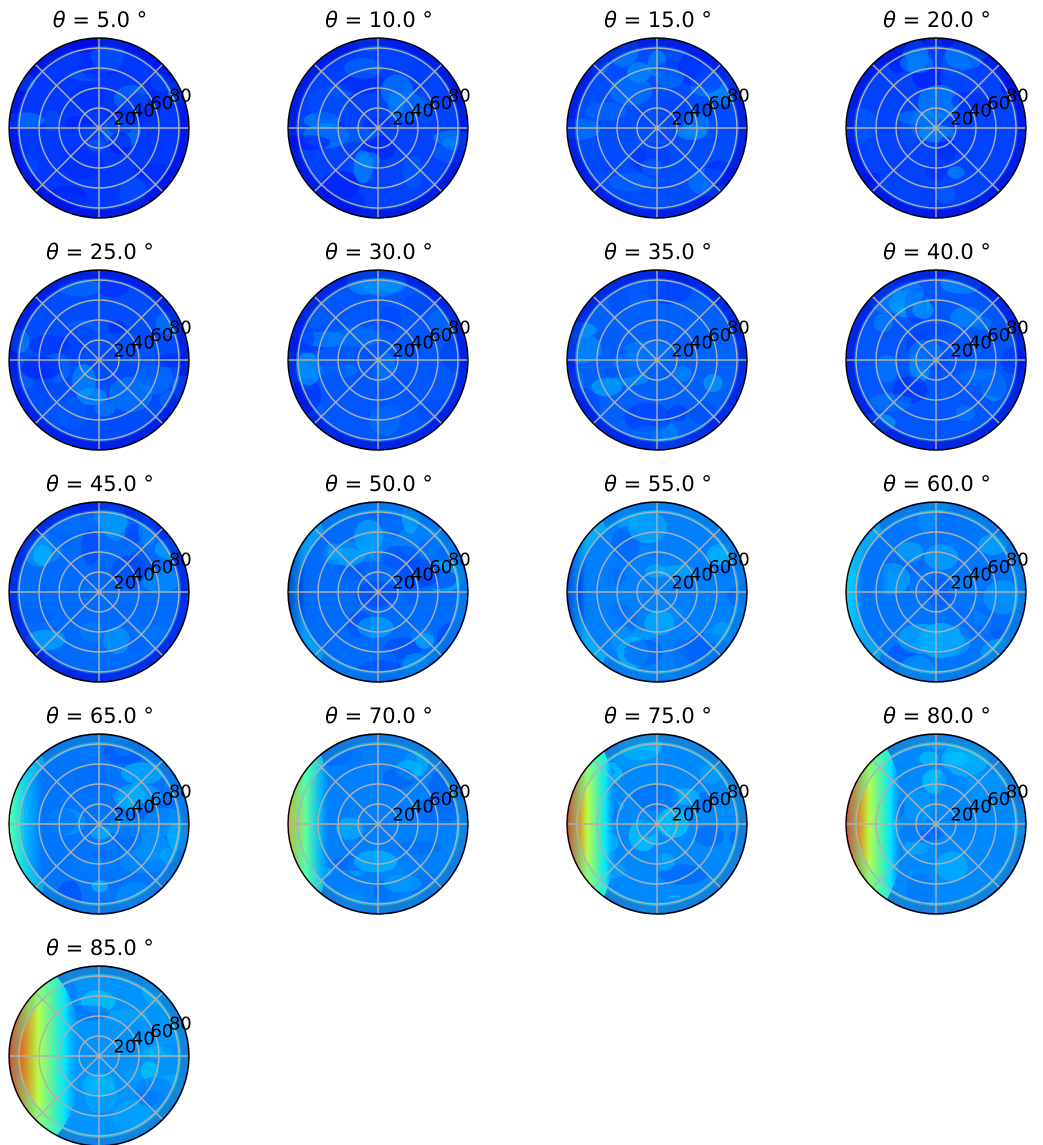 This screenshot has height=1145, width=1043. What do you see at coordinates (658, 20) in the screenshot?
I see `panel-title: θ = 15.0 °` at bounding box center [658, 20].